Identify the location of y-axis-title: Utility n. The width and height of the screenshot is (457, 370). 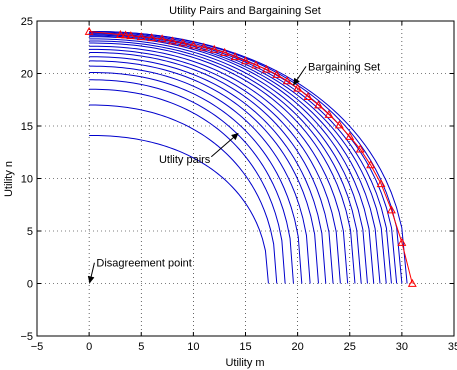
(9, 179).